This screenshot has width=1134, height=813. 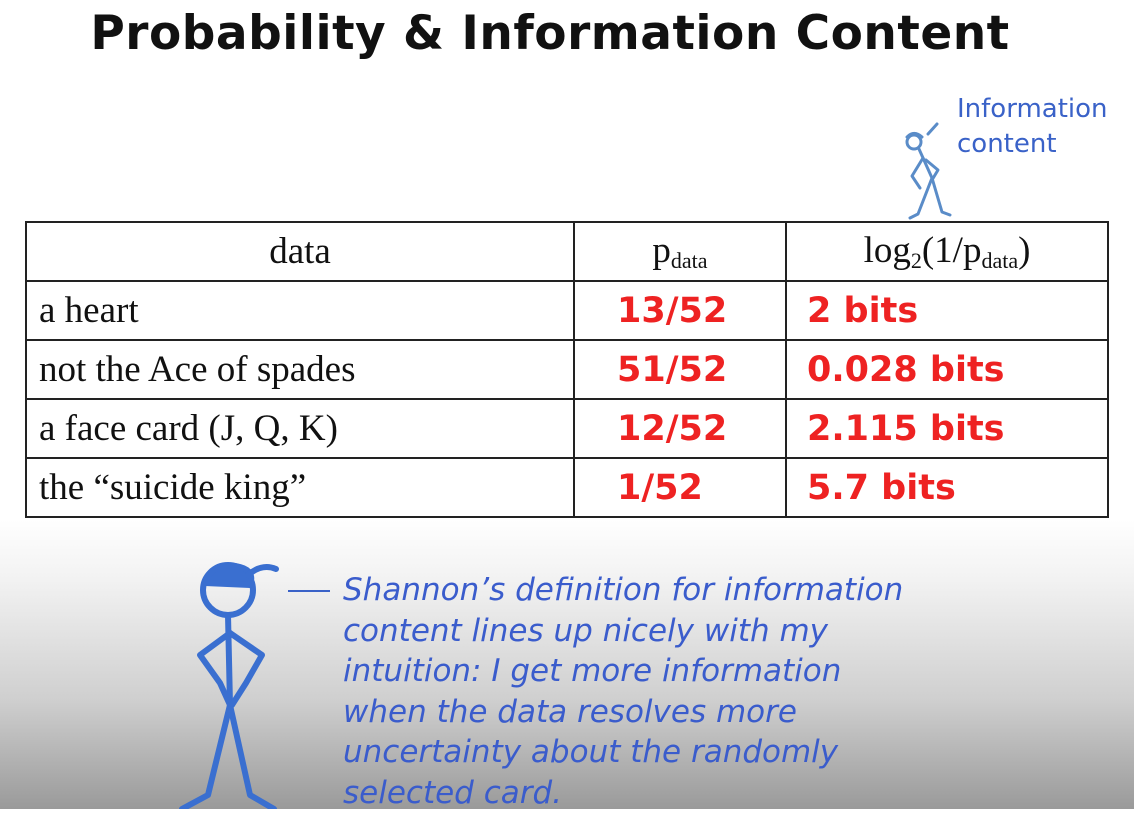 What do you see at coordinates (680, 369) in the screenshot?
I see `row-probability: 51/52` at bounding box center [680, 369].